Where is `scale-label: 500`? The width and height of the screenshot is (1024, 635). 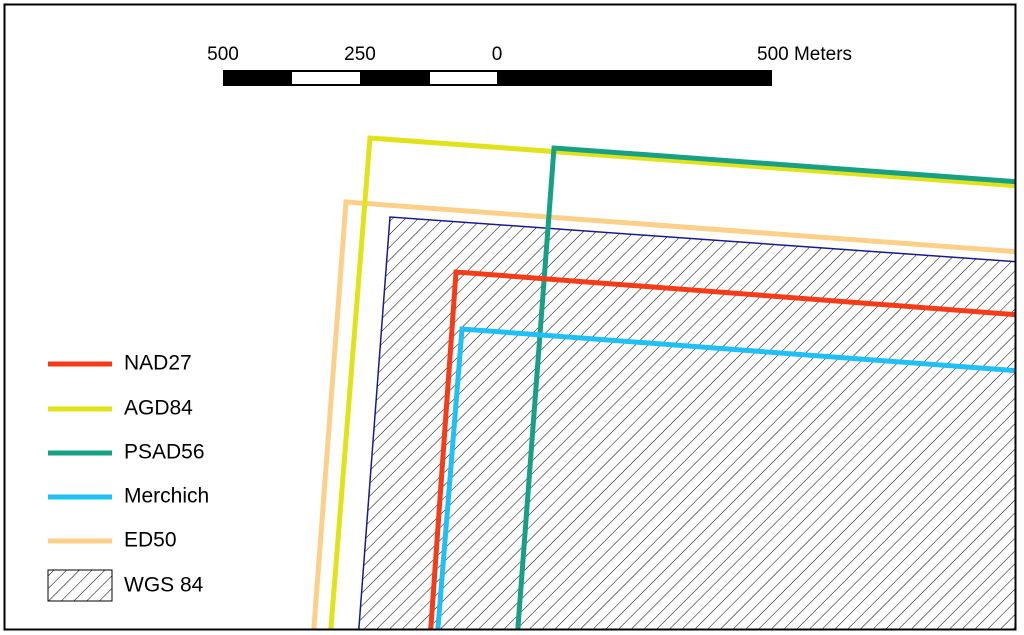 scale-label: 500 is located at coordinates (223, 54).